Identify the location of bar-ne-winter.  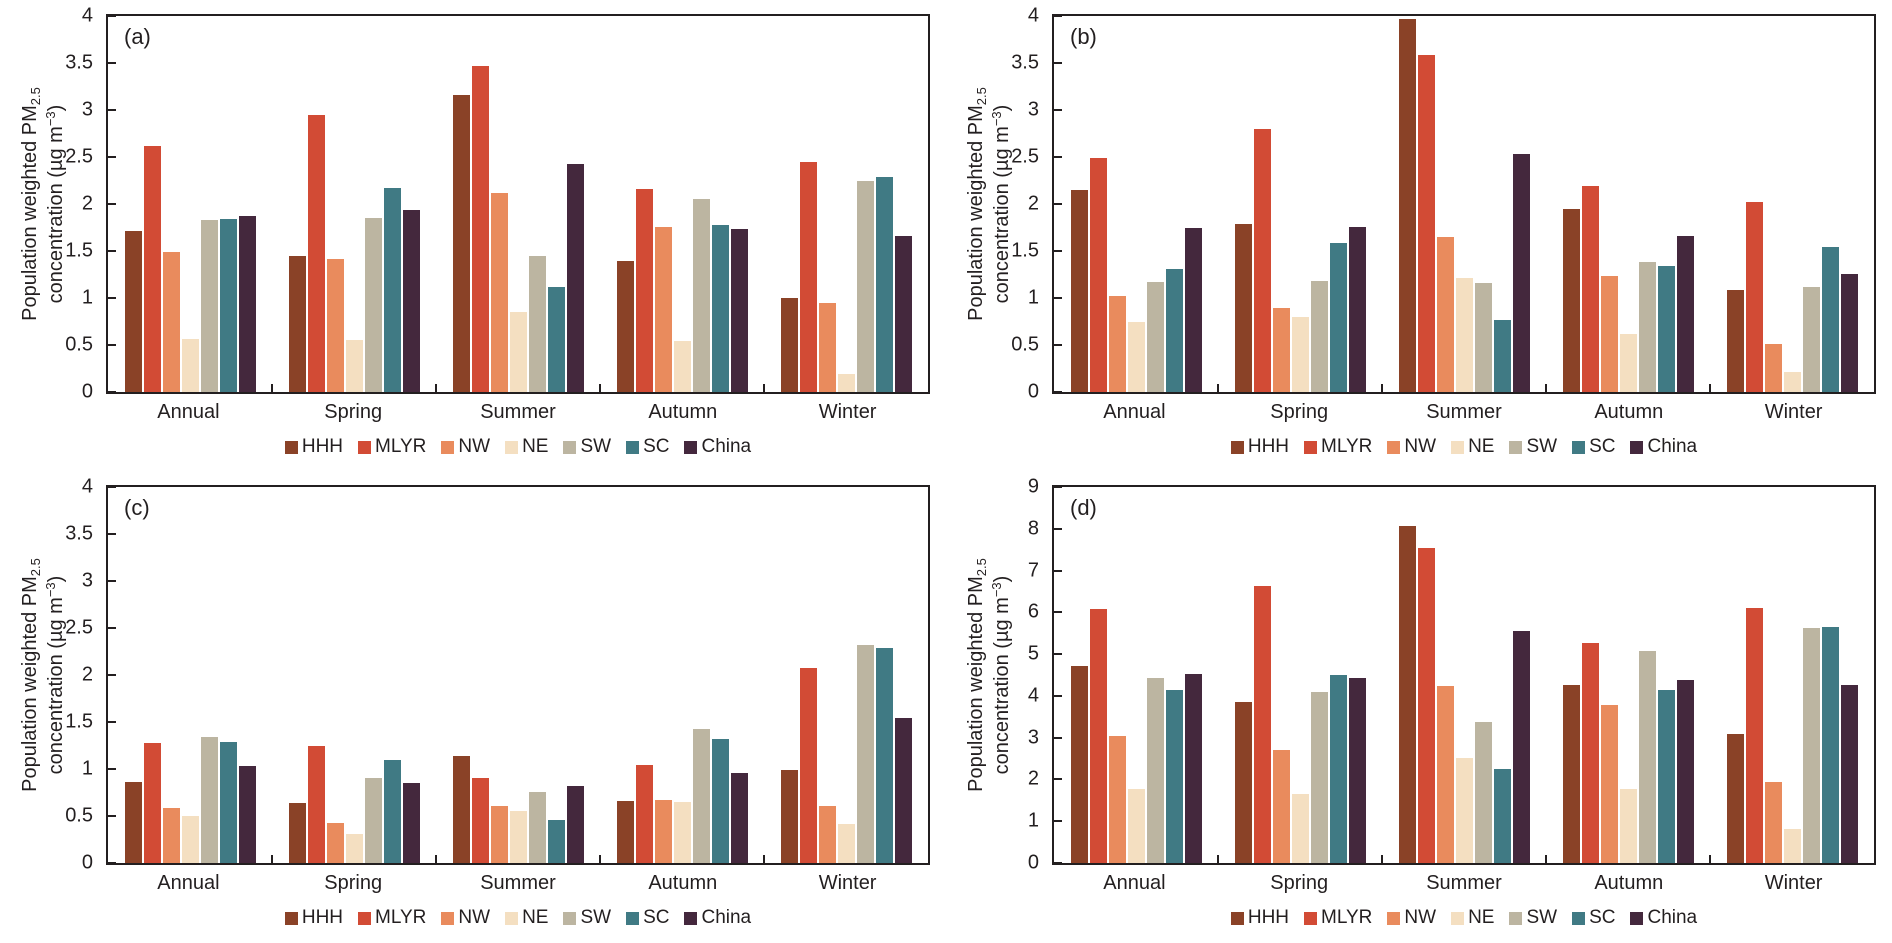
(1792, 845).